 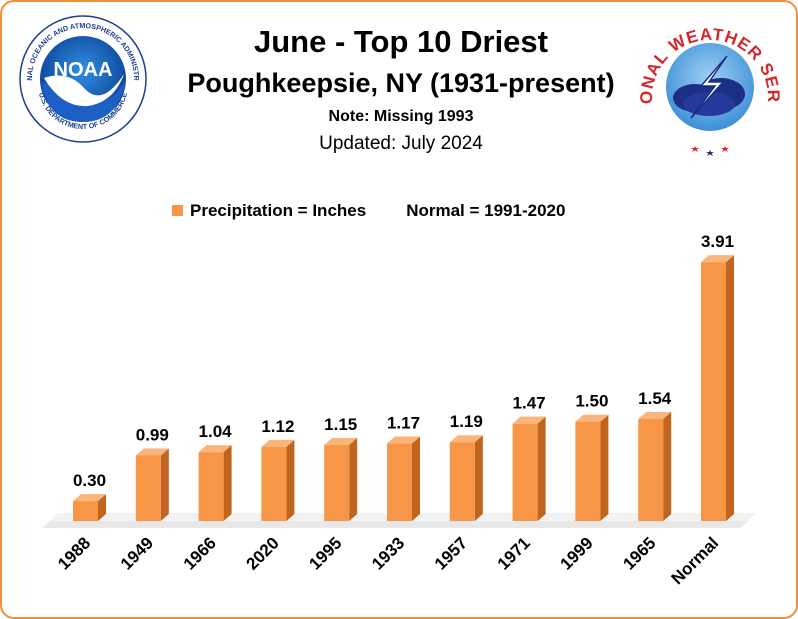 I want to click on legend-swatch, so click(x=177, y=210).